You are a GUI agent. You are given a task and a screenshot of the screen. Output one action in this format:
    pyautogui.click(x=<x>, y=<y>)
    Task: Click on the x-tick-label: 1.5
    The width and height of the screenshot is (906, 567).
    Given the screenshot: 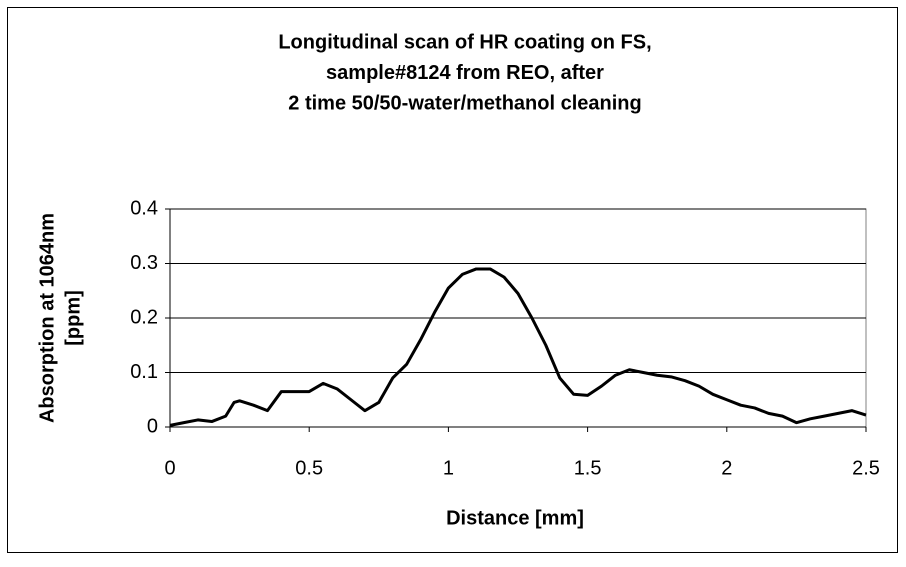 What is the action you would take?
    pyautogui.click(x=588, y=468)
    